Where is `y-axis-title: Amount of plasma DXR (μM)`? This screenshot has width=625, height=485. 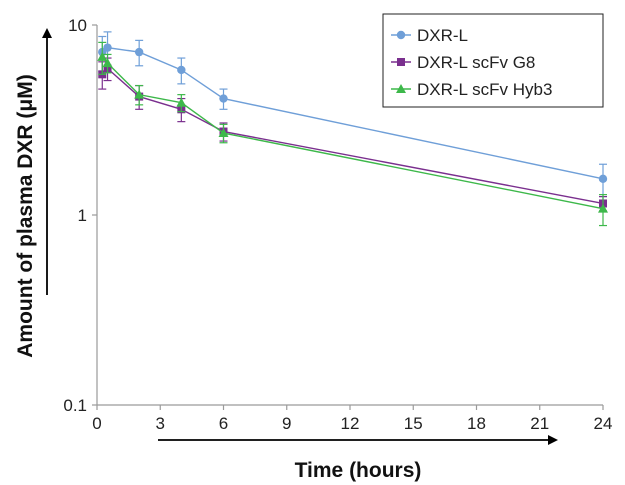 y-axis-title: Amount of plasma DXR (μM) is located at coordinates (25, 216).